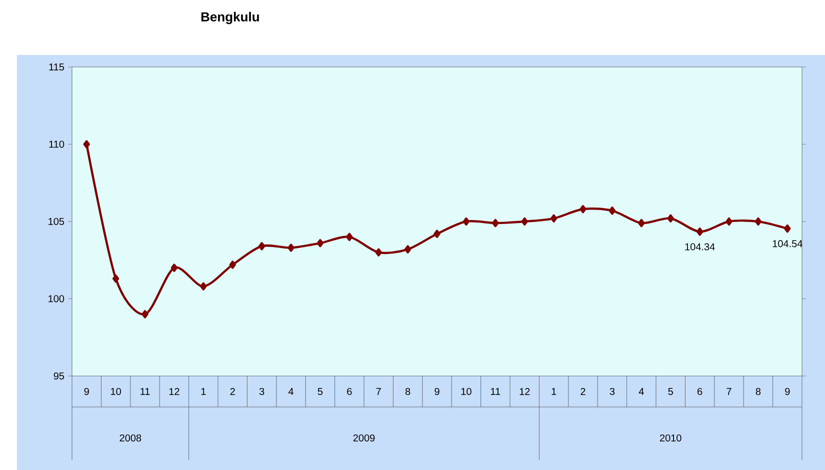 Image resolution: width=825 pixels, height=470 pixels. Describe the element at coordinates (364, 438) in the screenshot. I see `text: 2009` at that location.